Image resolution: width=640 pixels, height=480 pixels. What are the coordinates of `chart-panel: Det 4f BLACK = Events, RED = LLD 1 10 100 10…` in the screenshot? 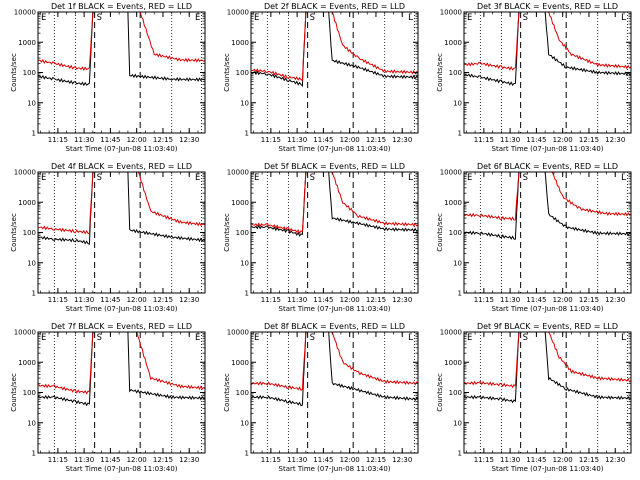 It's located at (106, 240).